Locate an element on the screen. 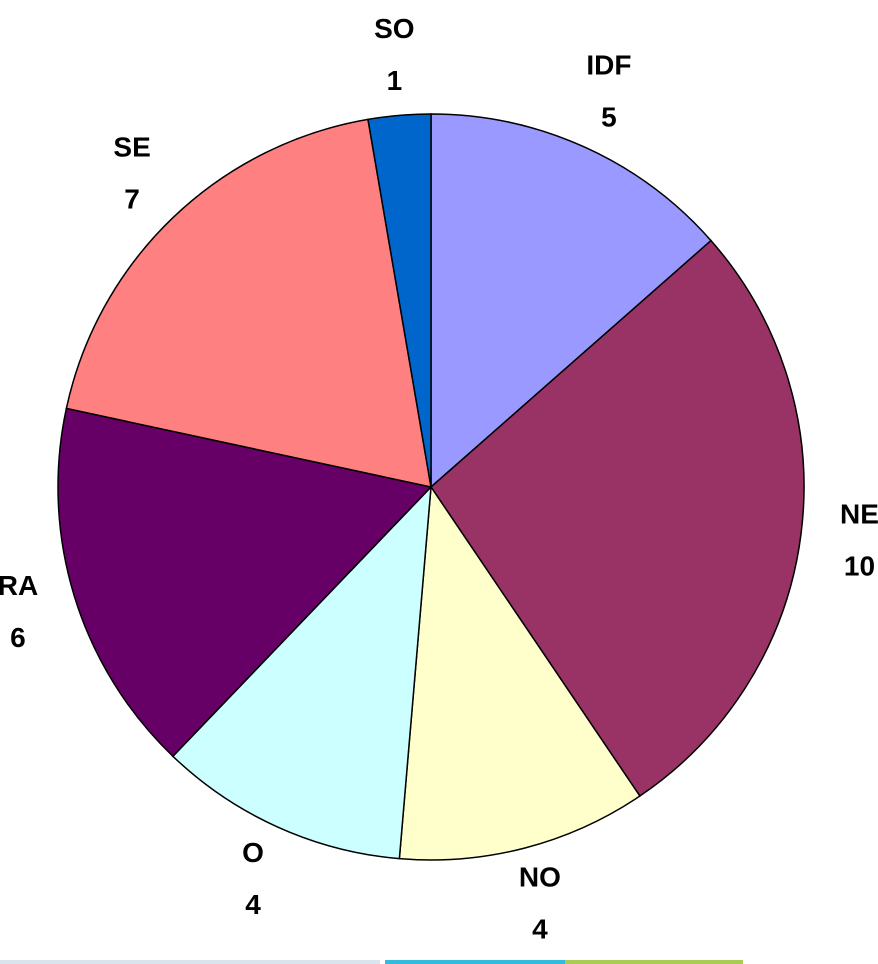 The image size is (878, 964). slice-value: 1 is located at coordinates (395, 80).